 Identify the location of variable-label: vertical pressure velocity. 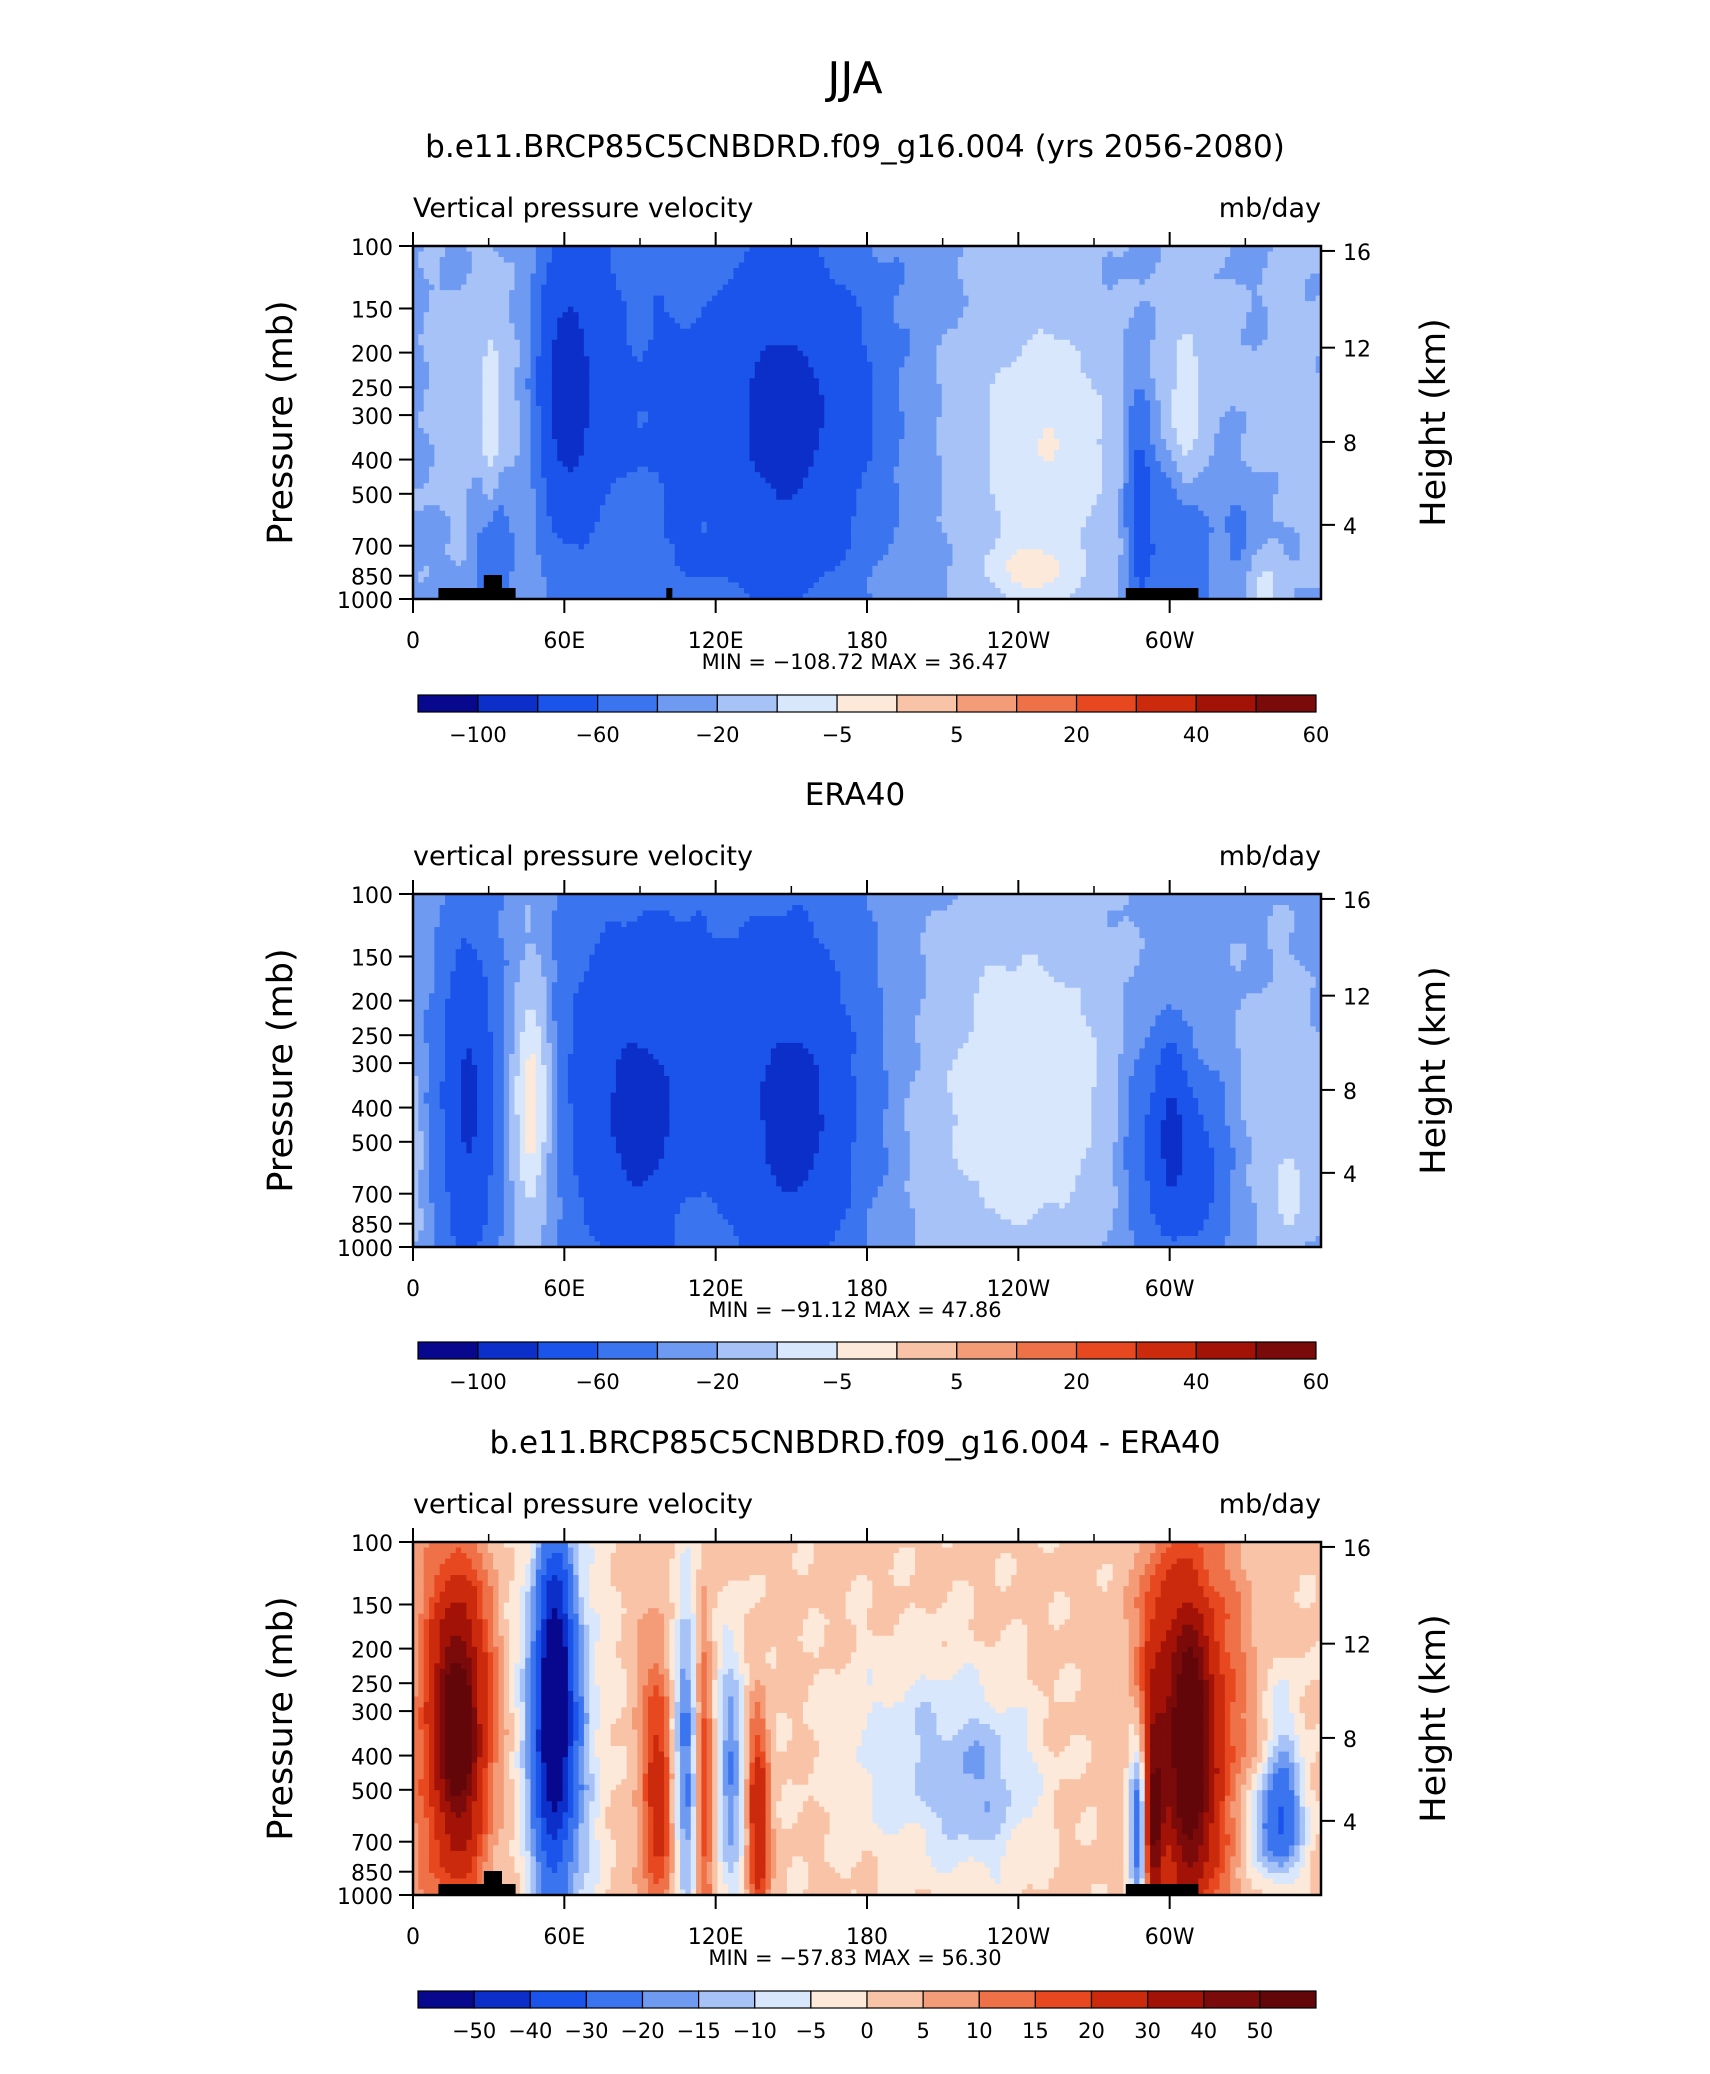
(583, 1504).